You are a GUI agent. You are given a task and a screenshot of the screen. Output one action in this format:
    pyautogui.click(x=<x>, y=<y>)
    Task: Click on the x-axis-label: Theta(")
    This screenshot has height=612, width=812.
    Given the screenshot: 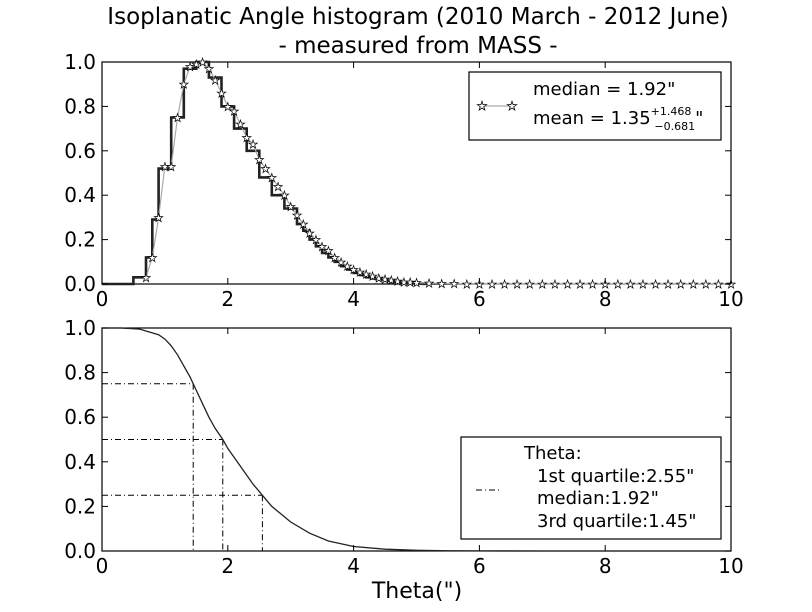 What is the action you would take?
    pyautogui.click(x=416, y=591)
    